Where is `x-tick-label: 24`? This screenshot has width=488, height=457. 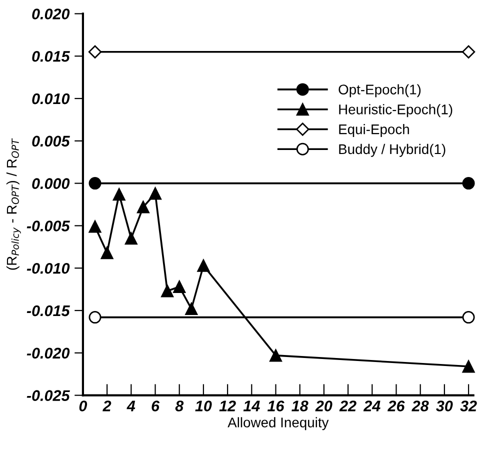
x-tick-label: 24 is located at coordinates (371, 406).